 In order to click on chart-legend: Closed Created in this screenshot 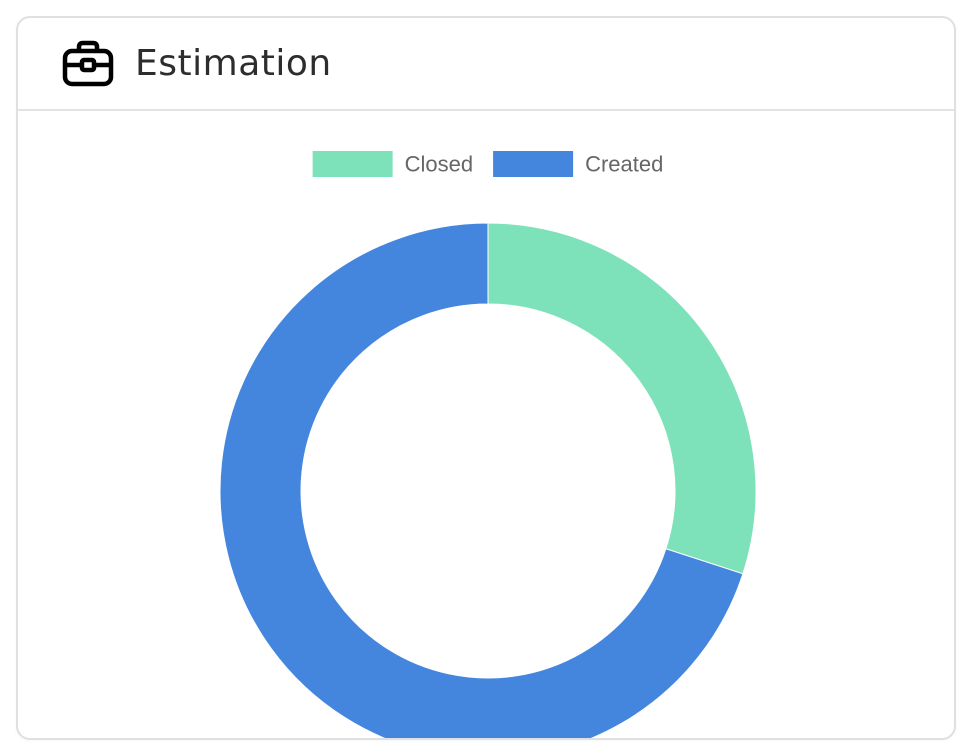, I will do `click(487, 164)`.